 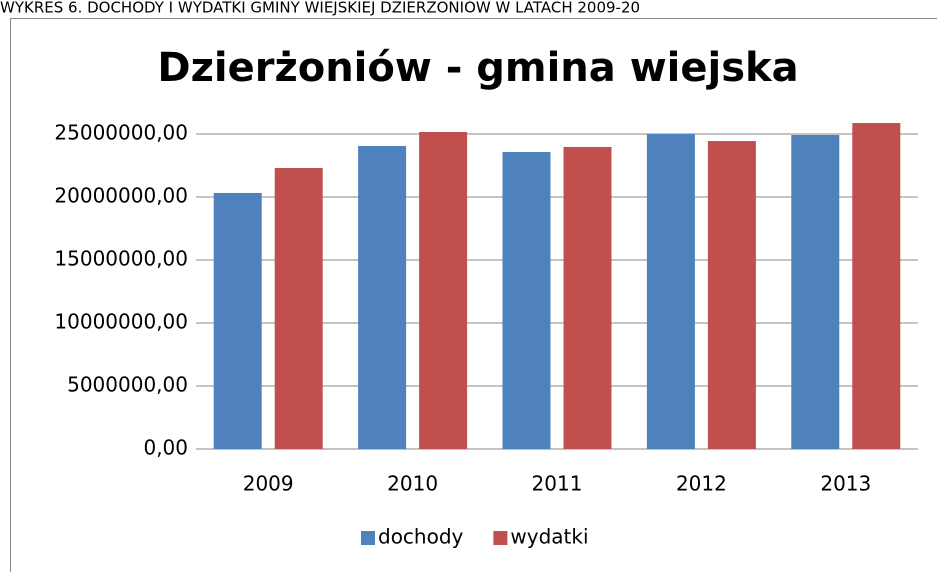 I want to click on y-tick-label: 10000000,00, so click(x=121, y=322).